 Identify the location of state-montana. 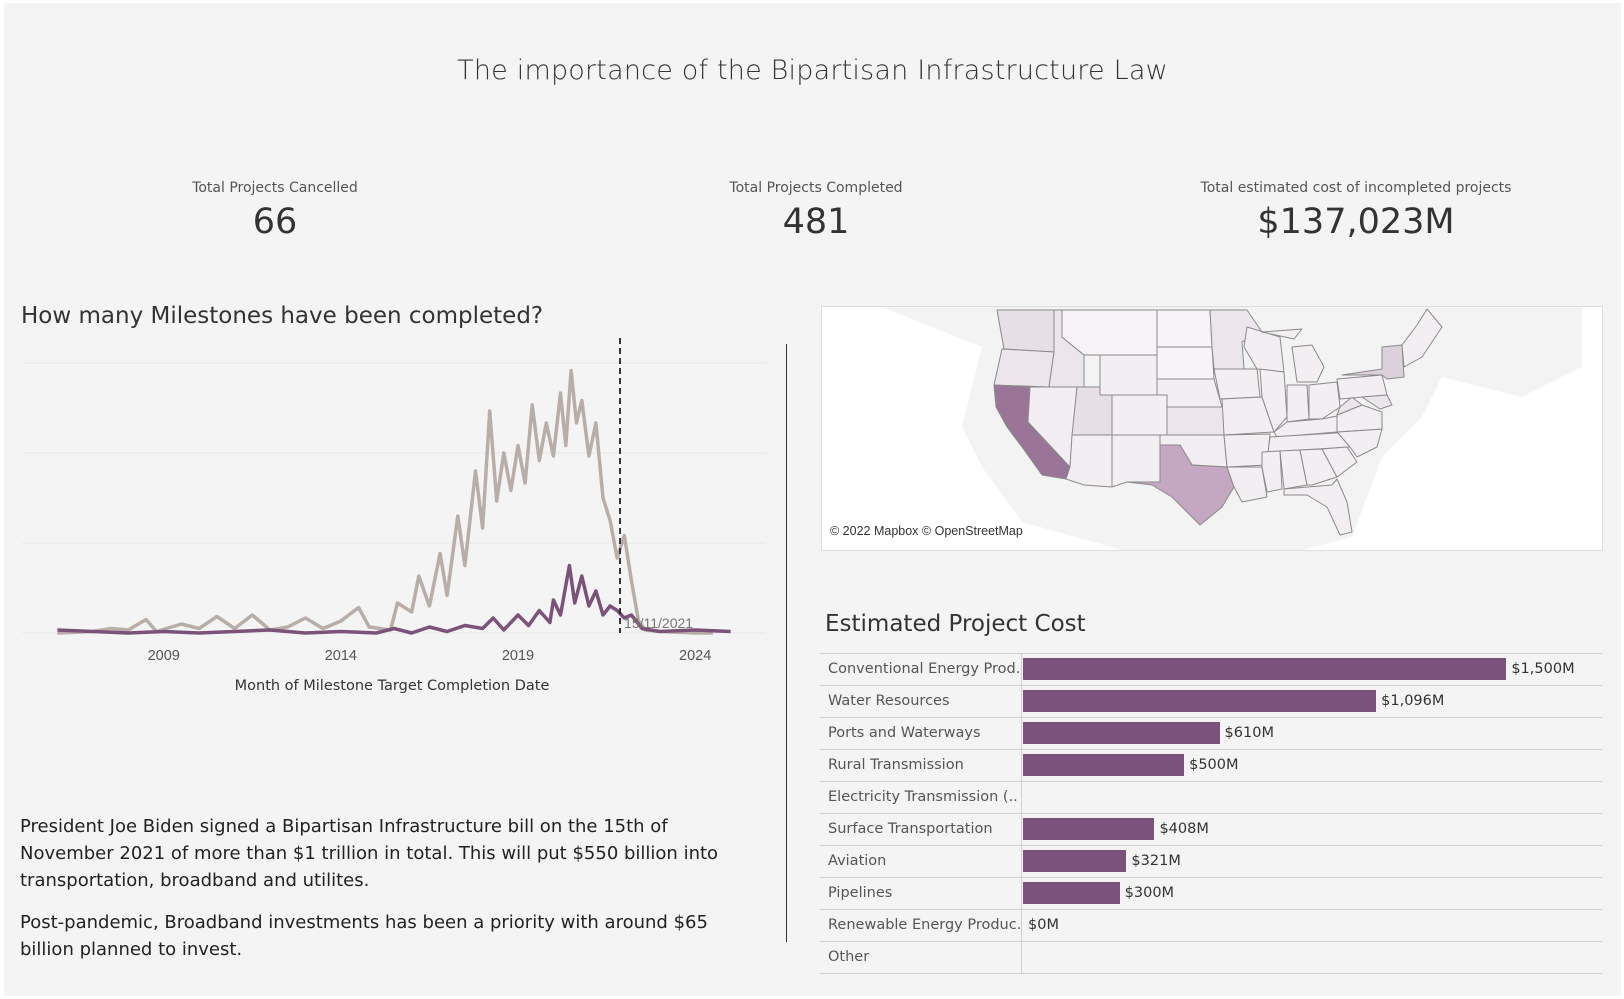
(1109, 332).